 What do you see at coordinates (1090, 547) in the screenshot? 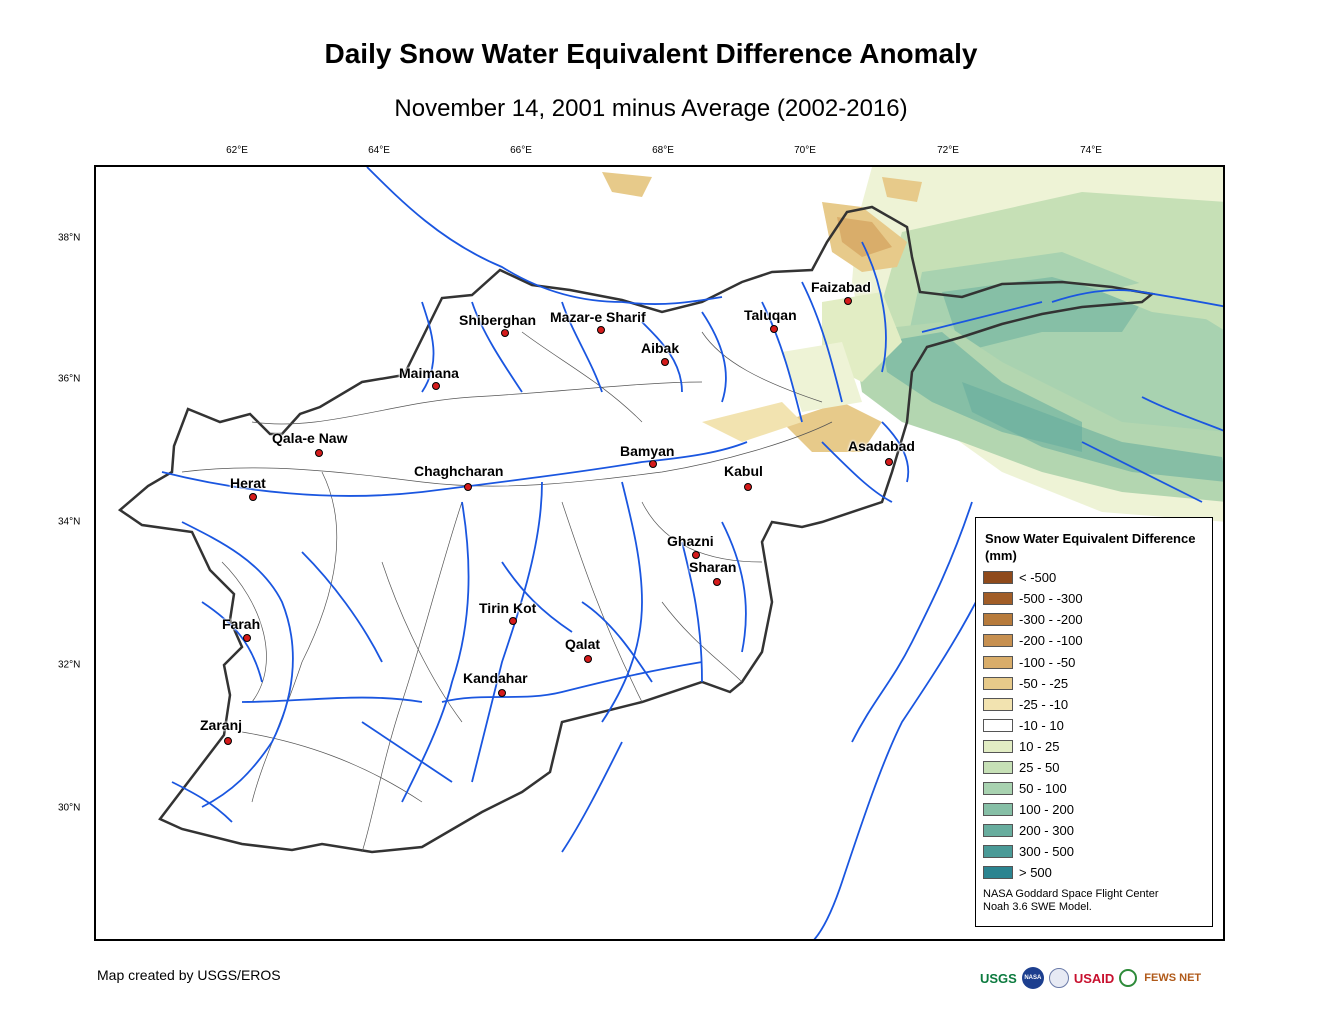
I see `legend-title: Snow Water Equivalent Difference (mm)` at bounding box center [1090, 547].